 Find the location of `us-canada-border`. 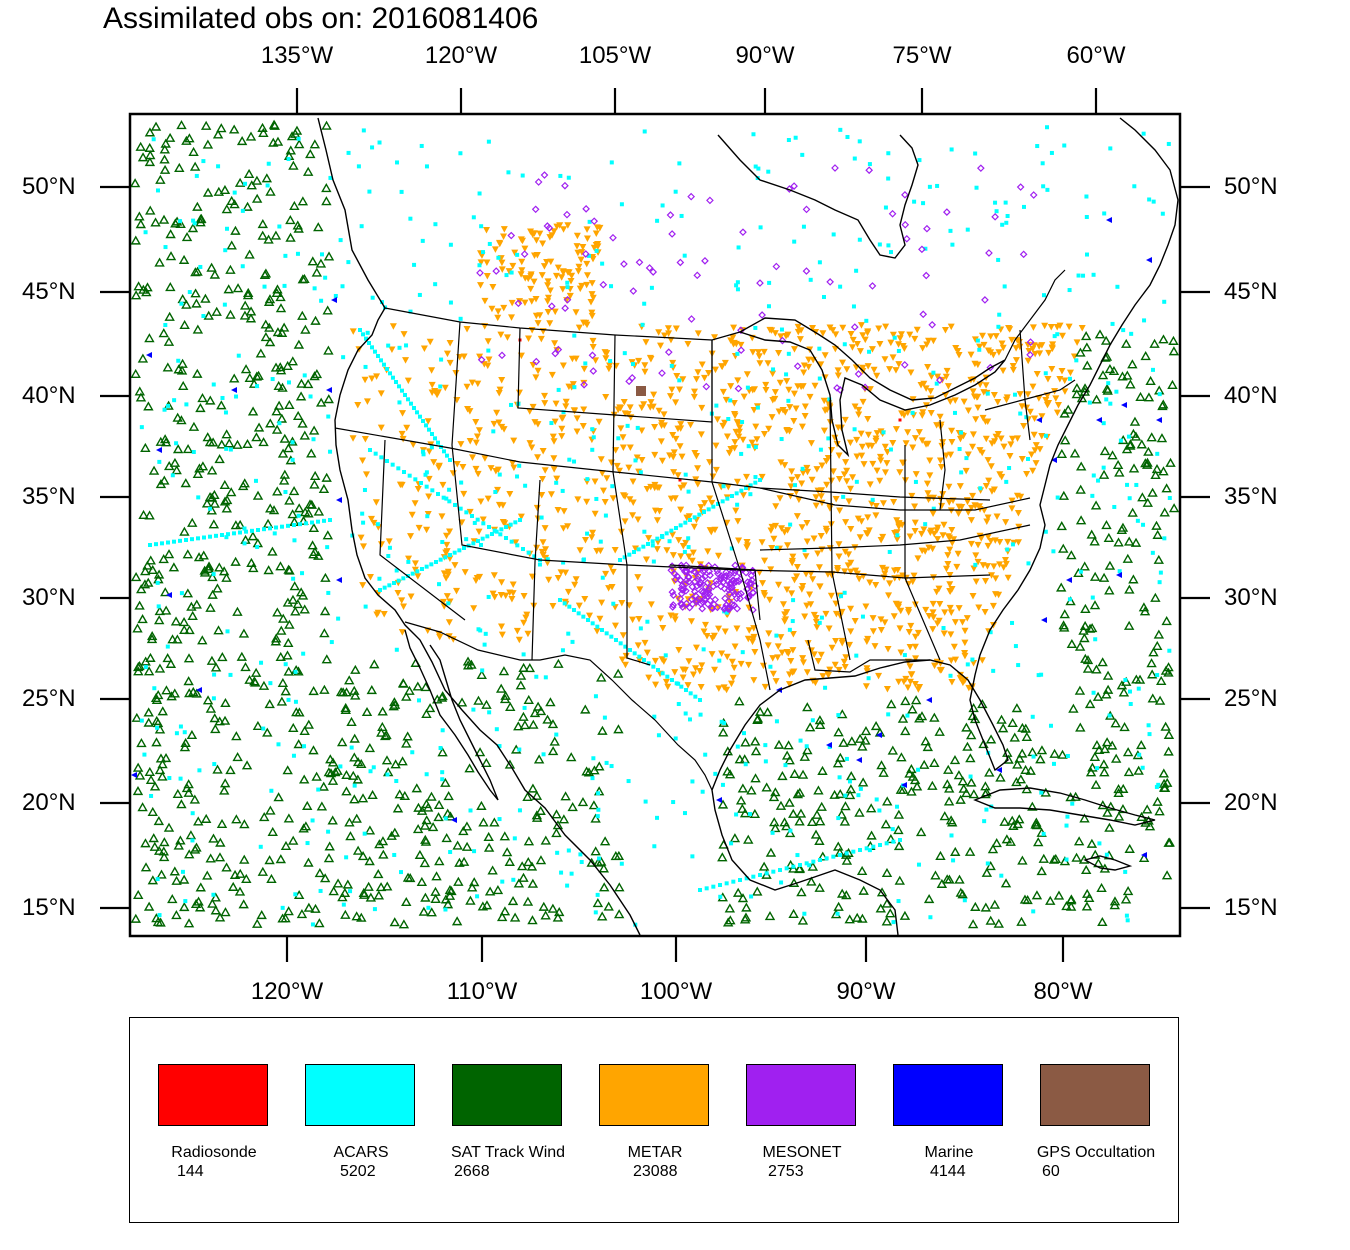

us-canada-border is located at coordinates (562, 324).